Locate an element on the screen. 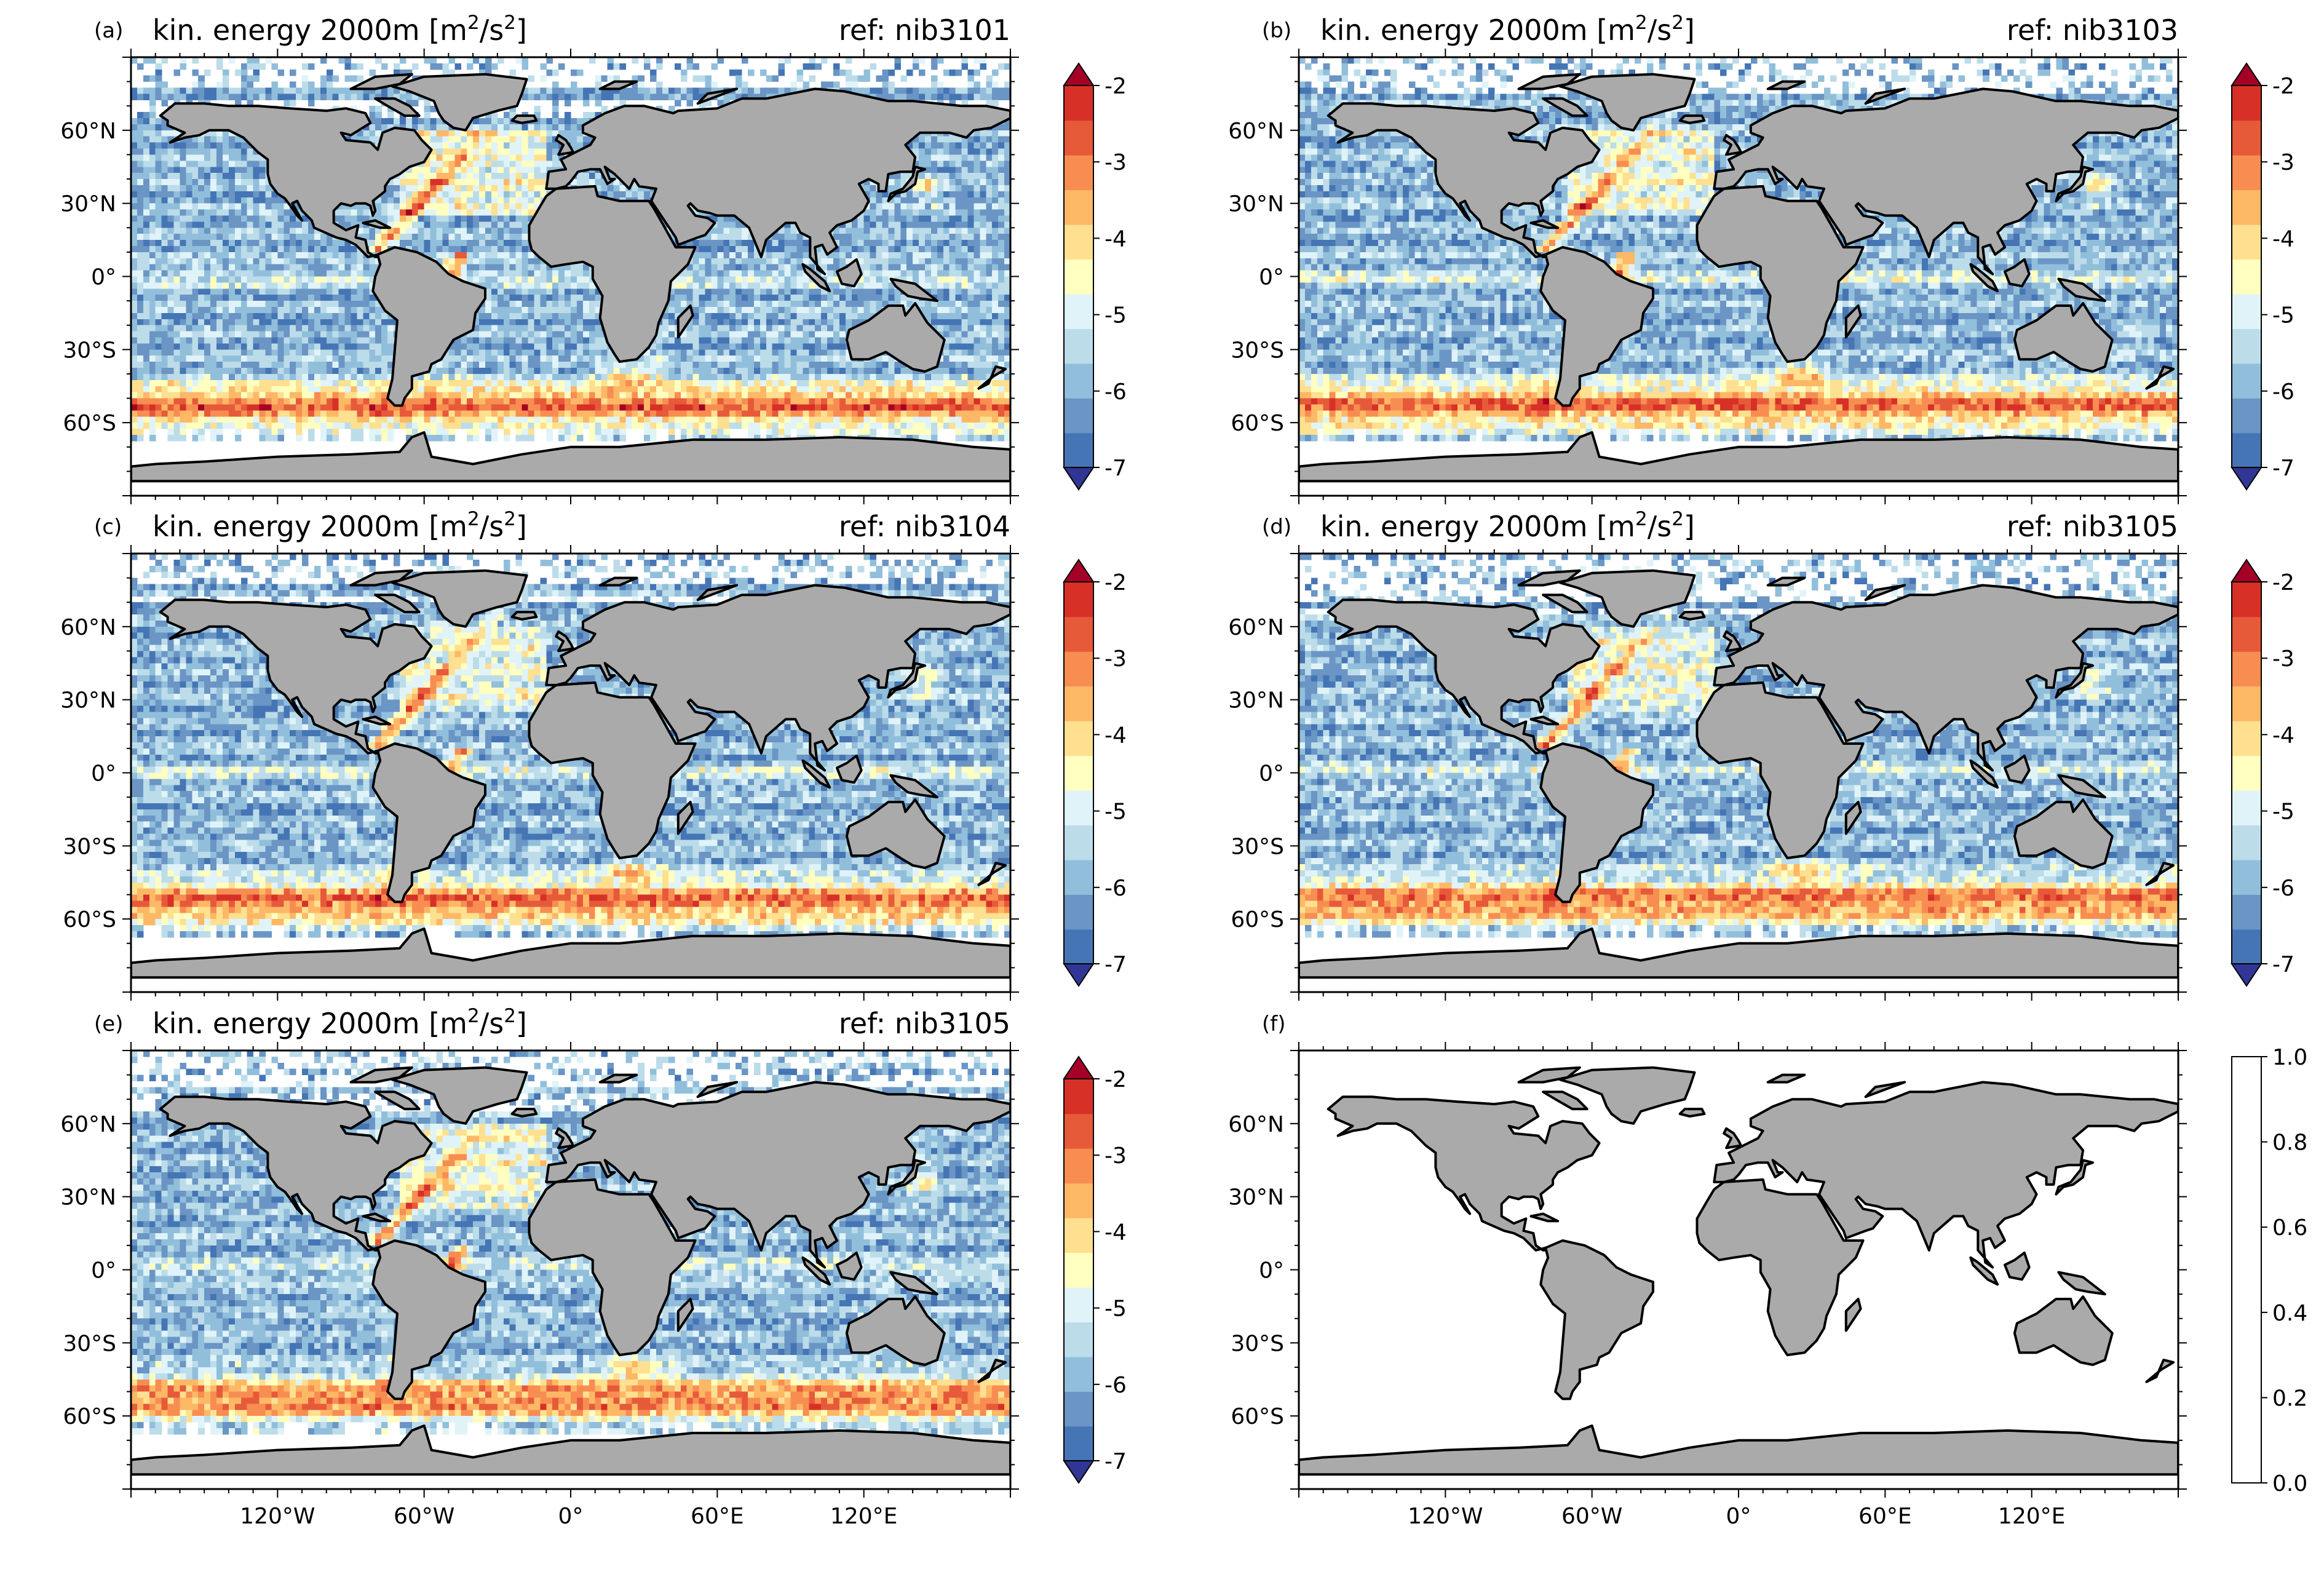 This screenshot has width=2324, height=1569. landmass-newzealand is located at coordinates (992, 377).